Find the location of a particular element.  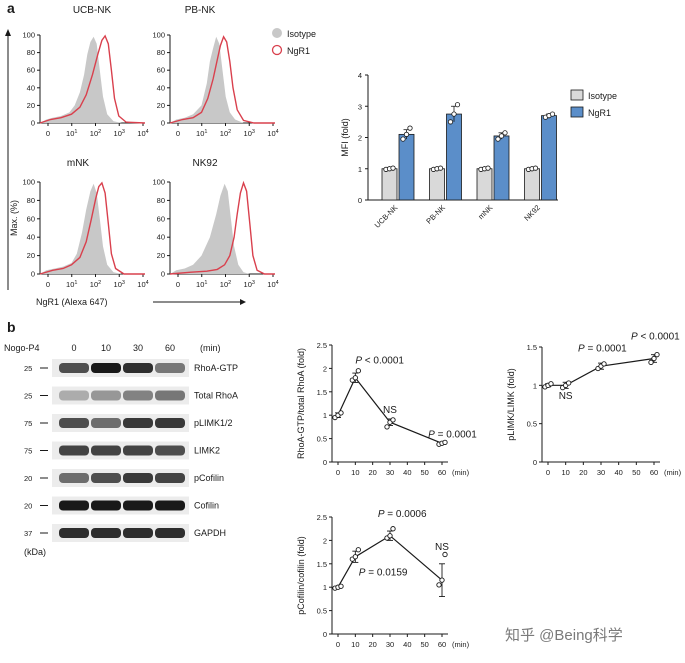

flow-x-tick-label: 10³ is located at coordinates (119, 284).